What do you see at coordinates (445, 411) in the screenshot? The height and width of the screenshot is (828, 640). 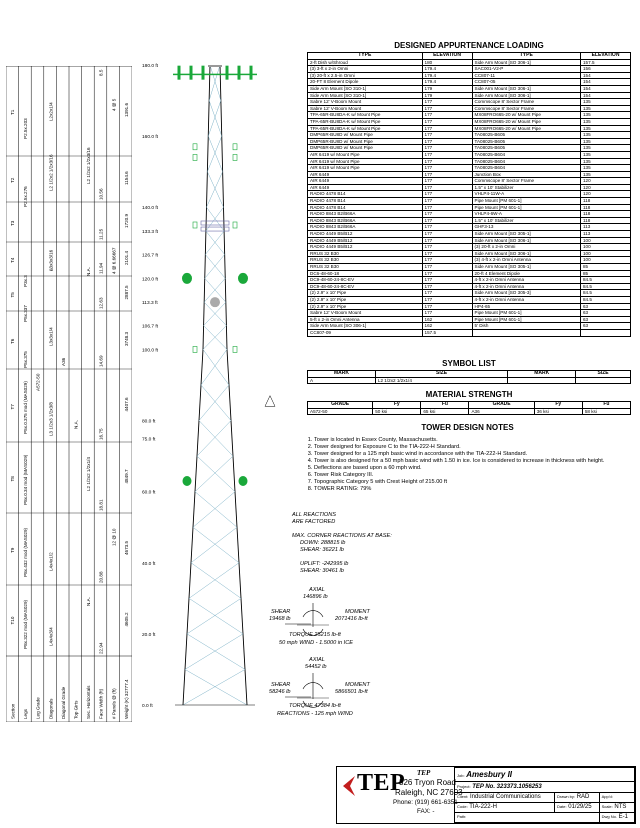 I see `table-cell: 65 ksi` at bounding box center [445, 411].